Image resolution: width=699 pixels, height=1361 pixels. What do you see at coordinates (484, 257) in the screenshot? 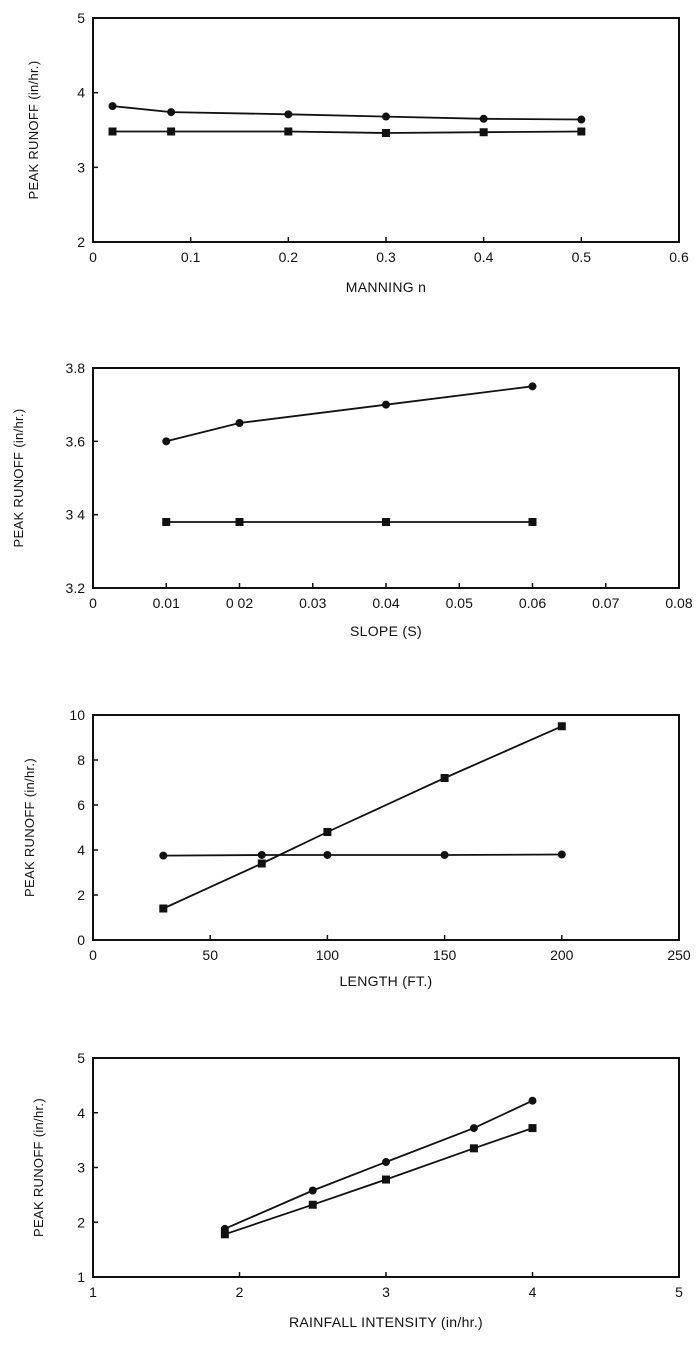
I see `x-tick-label: 0.4` at bounding box center [484, 257].